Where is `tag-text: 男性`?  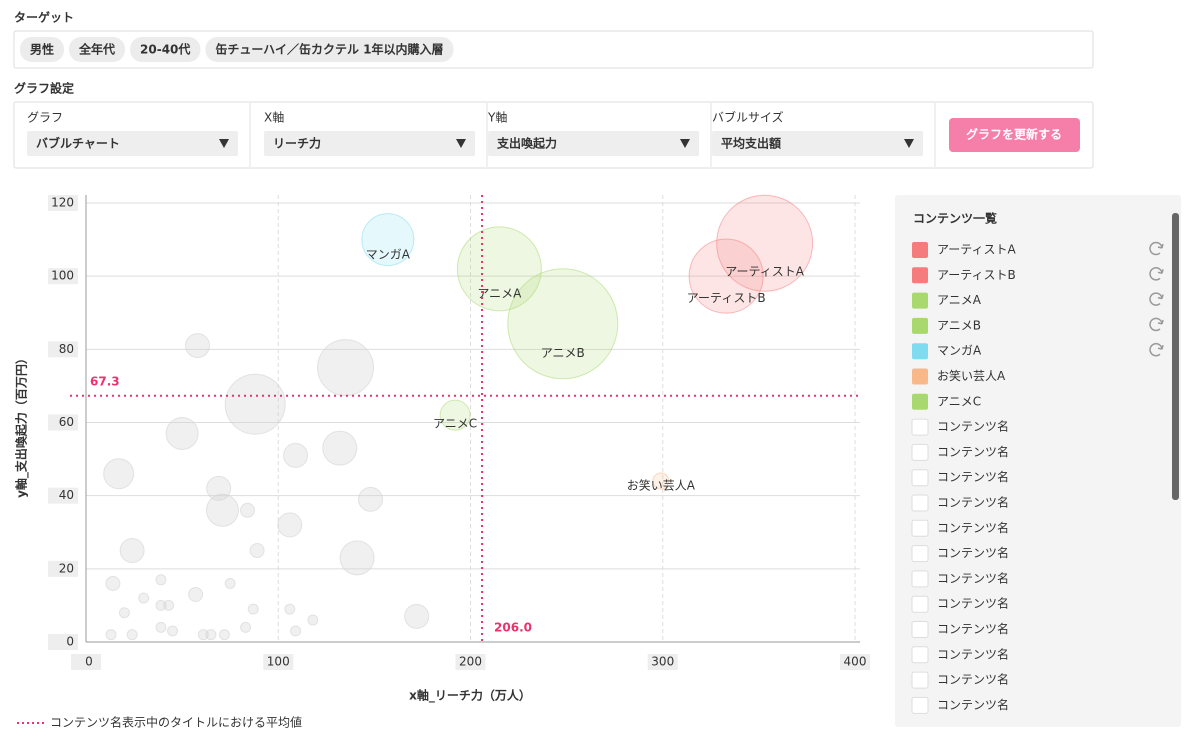
tag-text: 男性 is located at coordinates (42, 49).